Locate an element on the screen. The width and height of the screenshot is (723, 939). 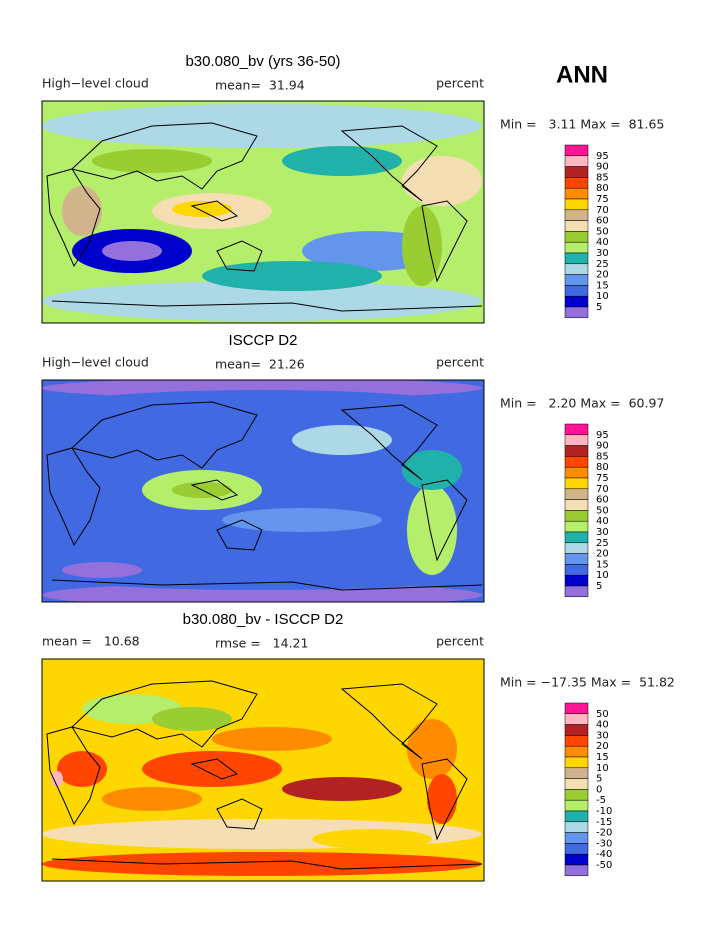
colorbar-label: -5 is located at coordinates (601, 800).